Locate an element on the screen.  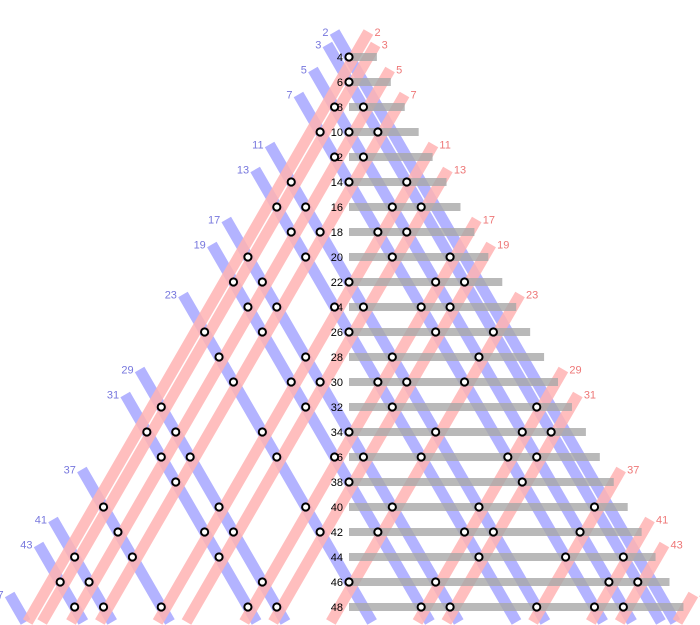
left-prime-label: 7 is located at coordinates (289, 96).